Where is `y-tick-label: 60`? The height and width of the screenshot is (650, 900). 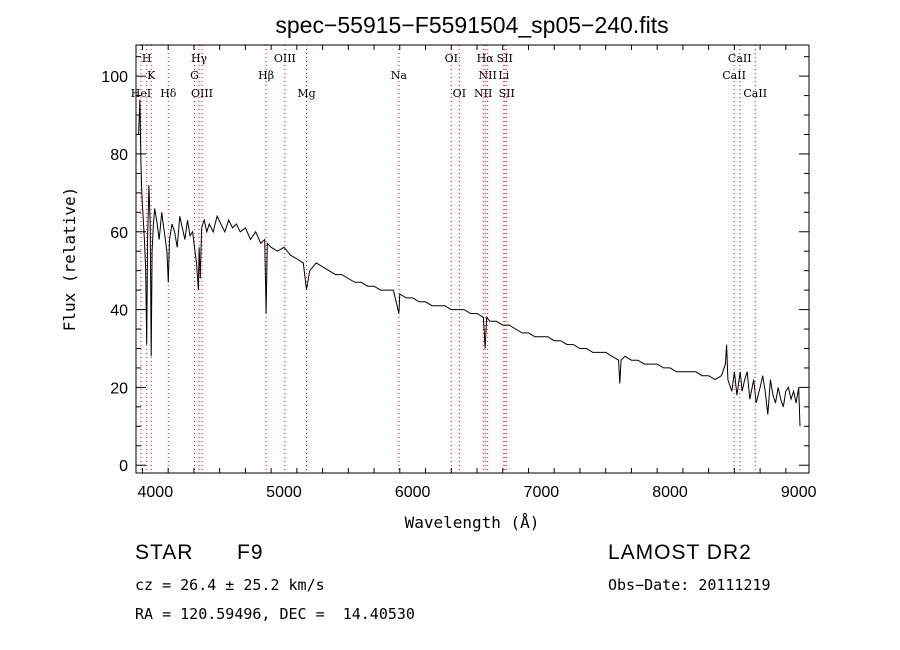
y-tick-label: 60 is located at coordinates (119, 233).